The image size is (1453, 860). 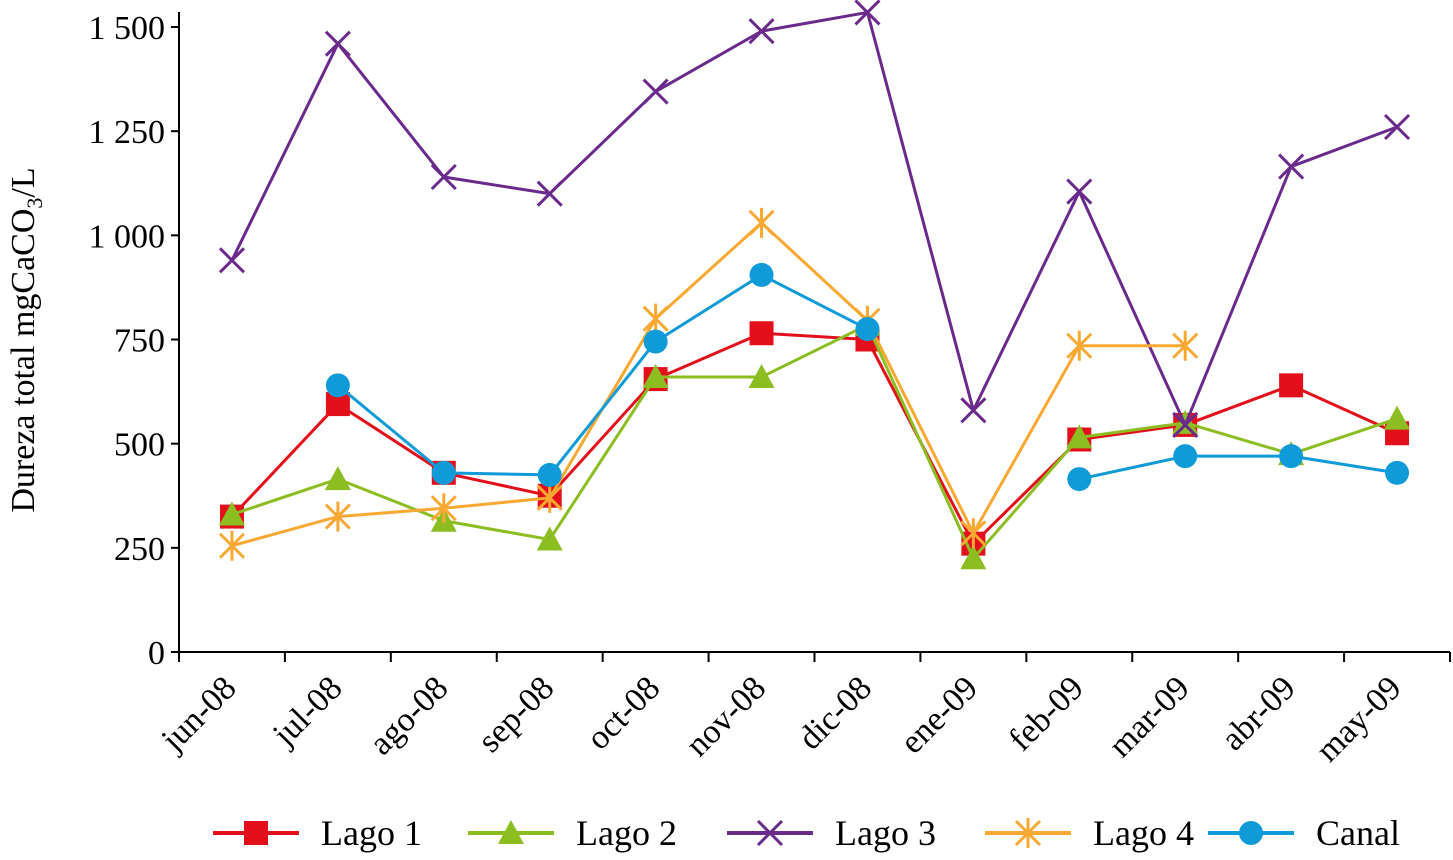 I want to click on x-tick-label: abr-09, so click(x=1258, y=713).